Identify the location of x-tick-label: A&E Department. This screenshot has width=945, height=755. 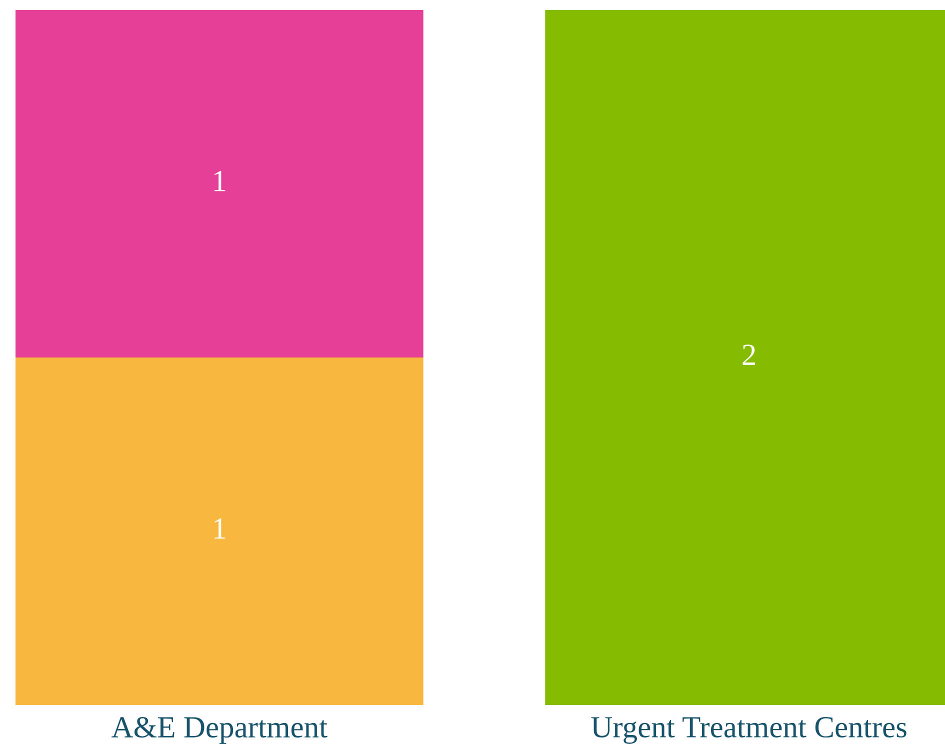
(220, 730).